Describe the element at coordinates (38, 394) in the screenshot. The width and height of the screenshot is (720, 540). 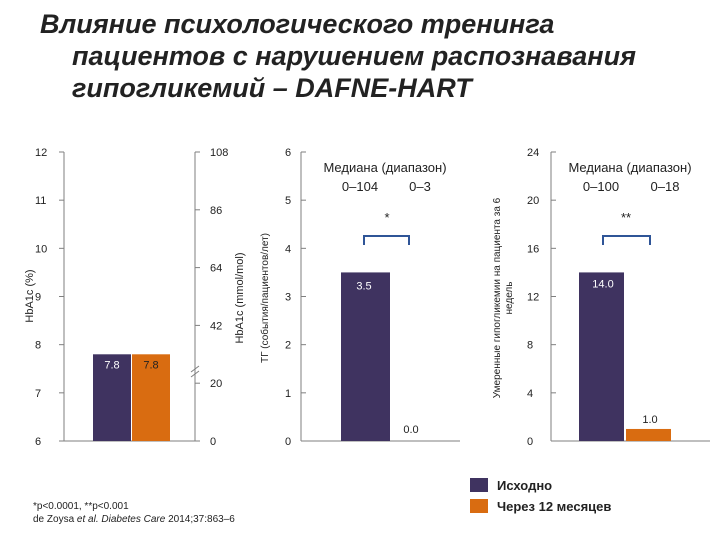
I see `hba1c-left-tick-label: 7` at that location.